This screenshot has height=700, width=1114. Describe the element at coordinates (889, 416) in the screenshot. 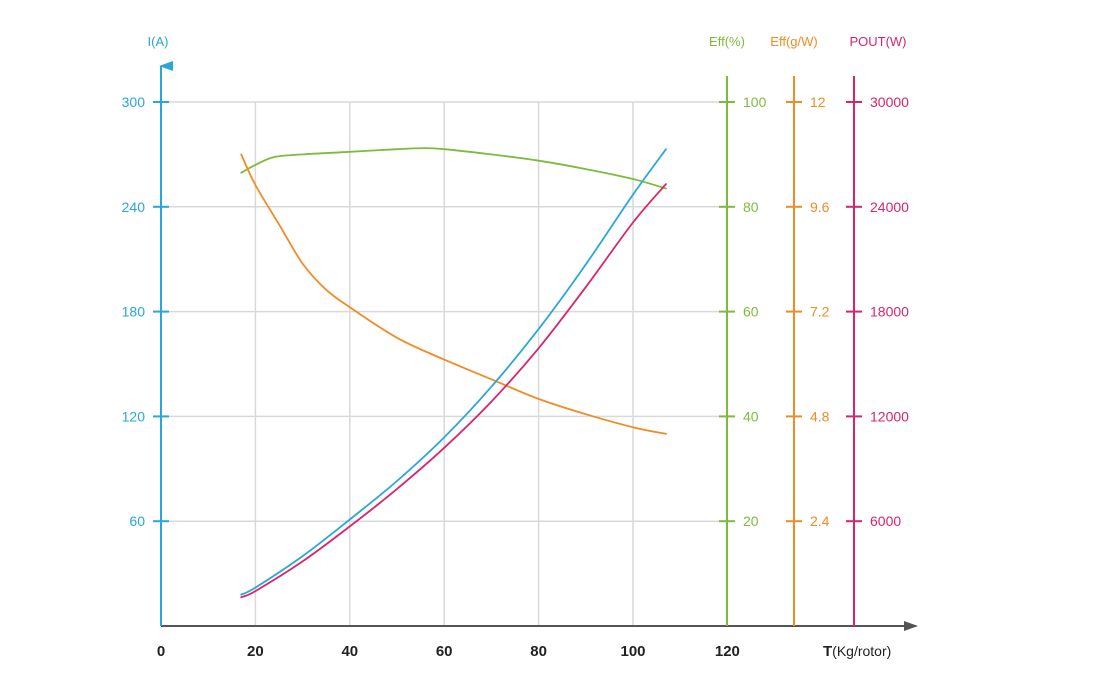

I see `y-tick-label-pout: 12000` at that location.